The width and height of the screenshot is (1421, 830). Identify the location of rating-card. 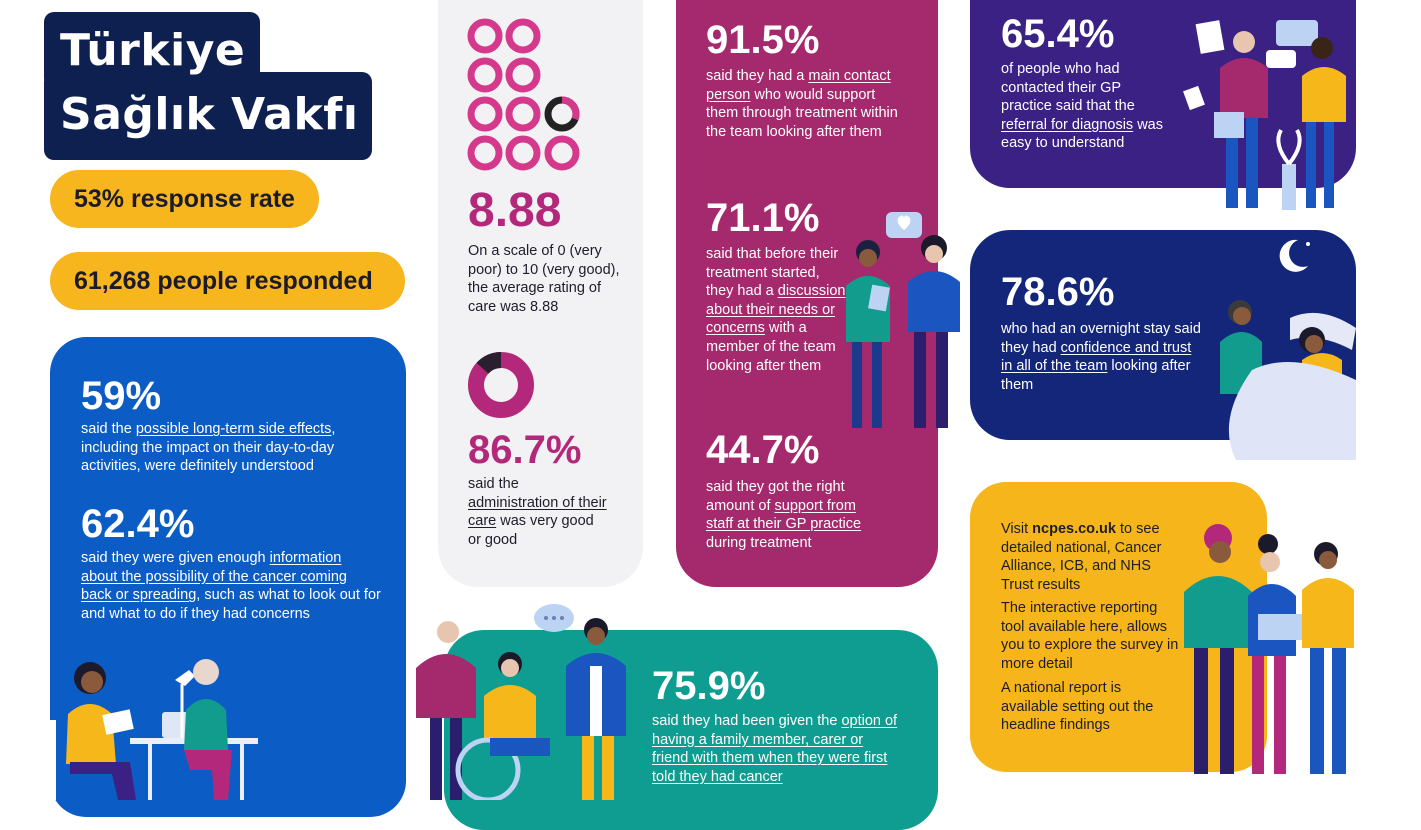
(540, 293).